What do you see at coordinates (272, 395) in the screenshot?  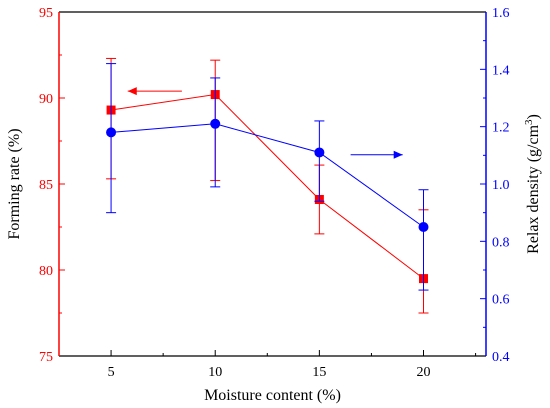 I see `x-axis-title: Moisture content (%)` at bounding box center [272, 395].